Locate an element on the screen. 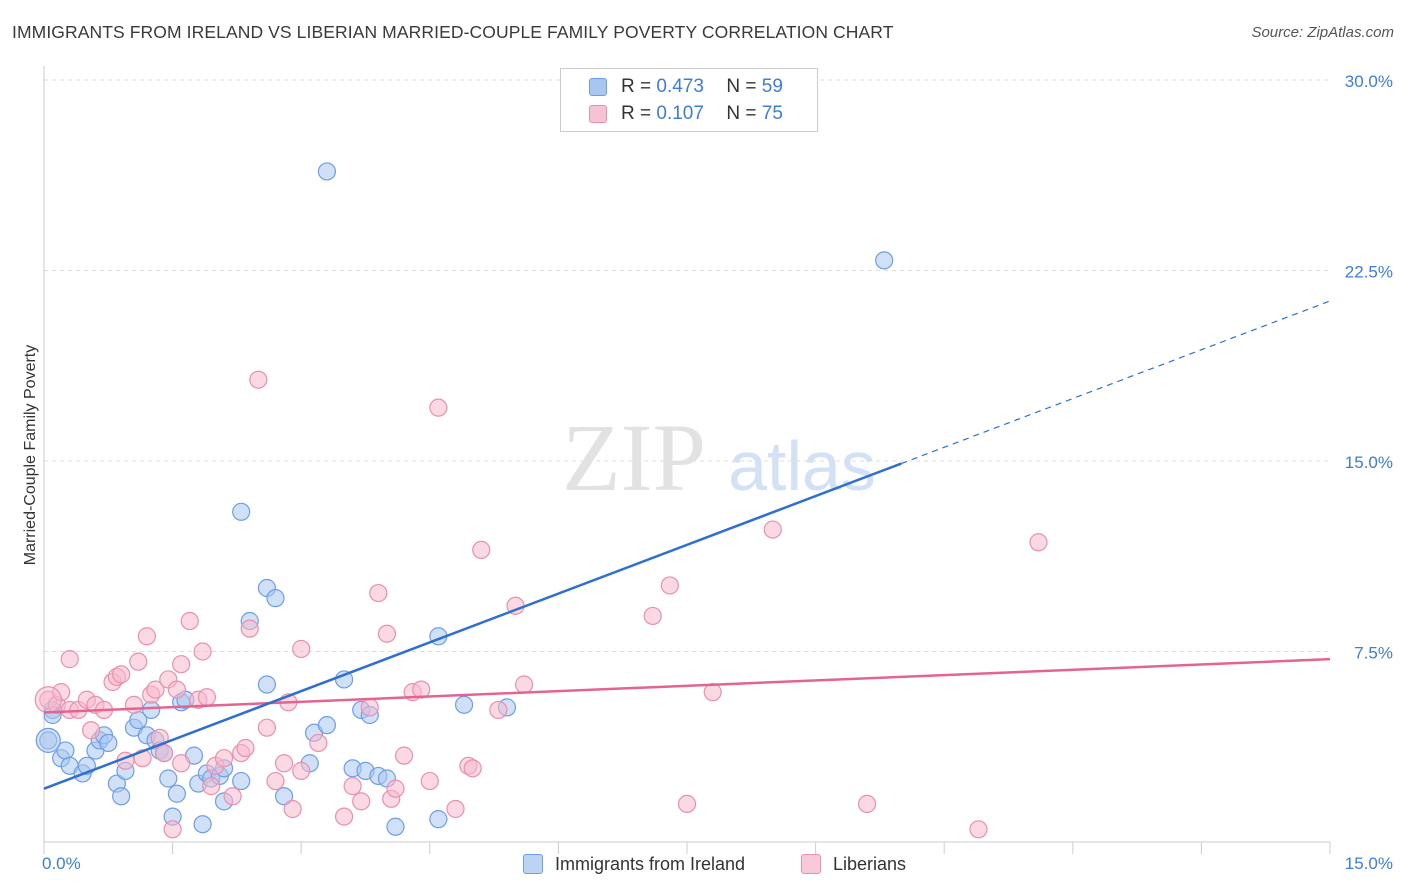 The width and height of the screenshot is (1406, 892). legend-n-value-ireland: 59 is located at coordinates (772, 86).